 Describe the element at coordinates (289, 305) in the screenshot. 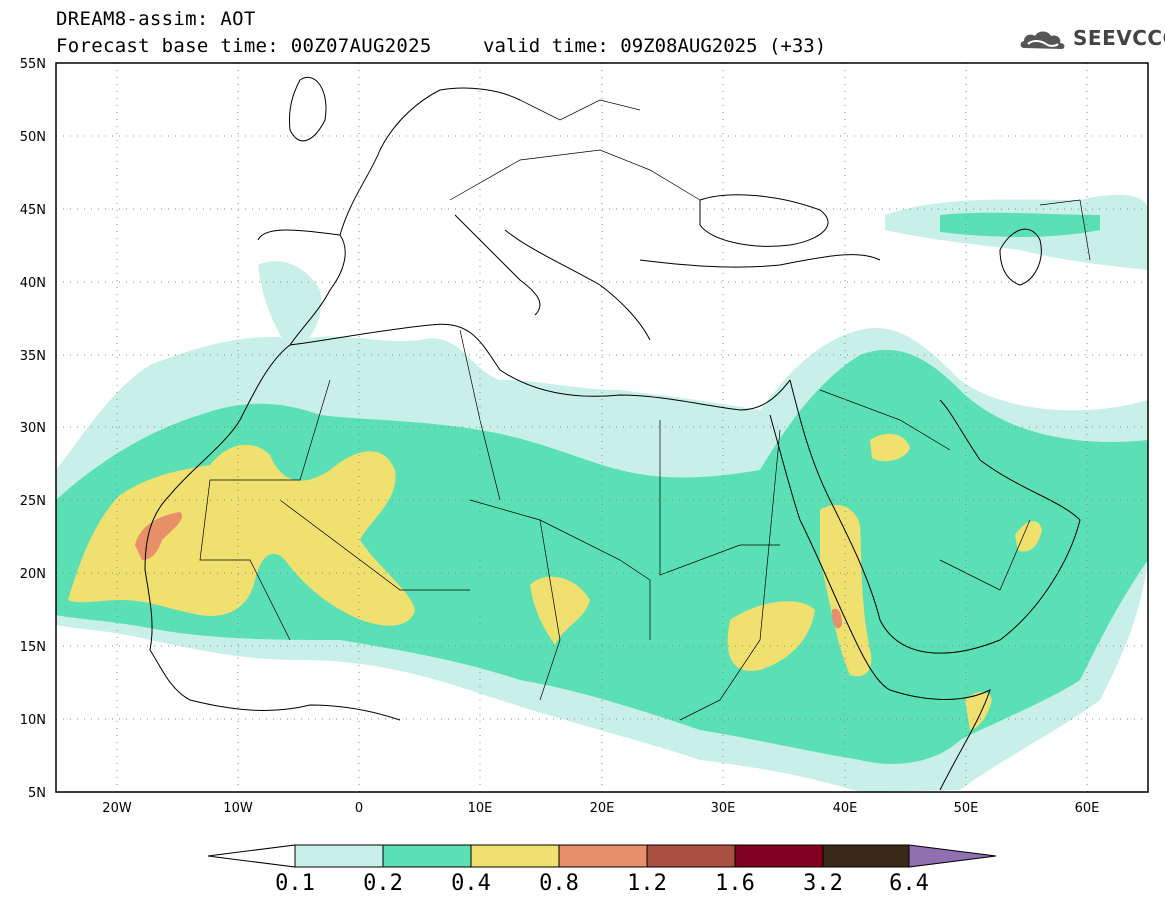

I see `aot-band-0.1-iberia` at that location.